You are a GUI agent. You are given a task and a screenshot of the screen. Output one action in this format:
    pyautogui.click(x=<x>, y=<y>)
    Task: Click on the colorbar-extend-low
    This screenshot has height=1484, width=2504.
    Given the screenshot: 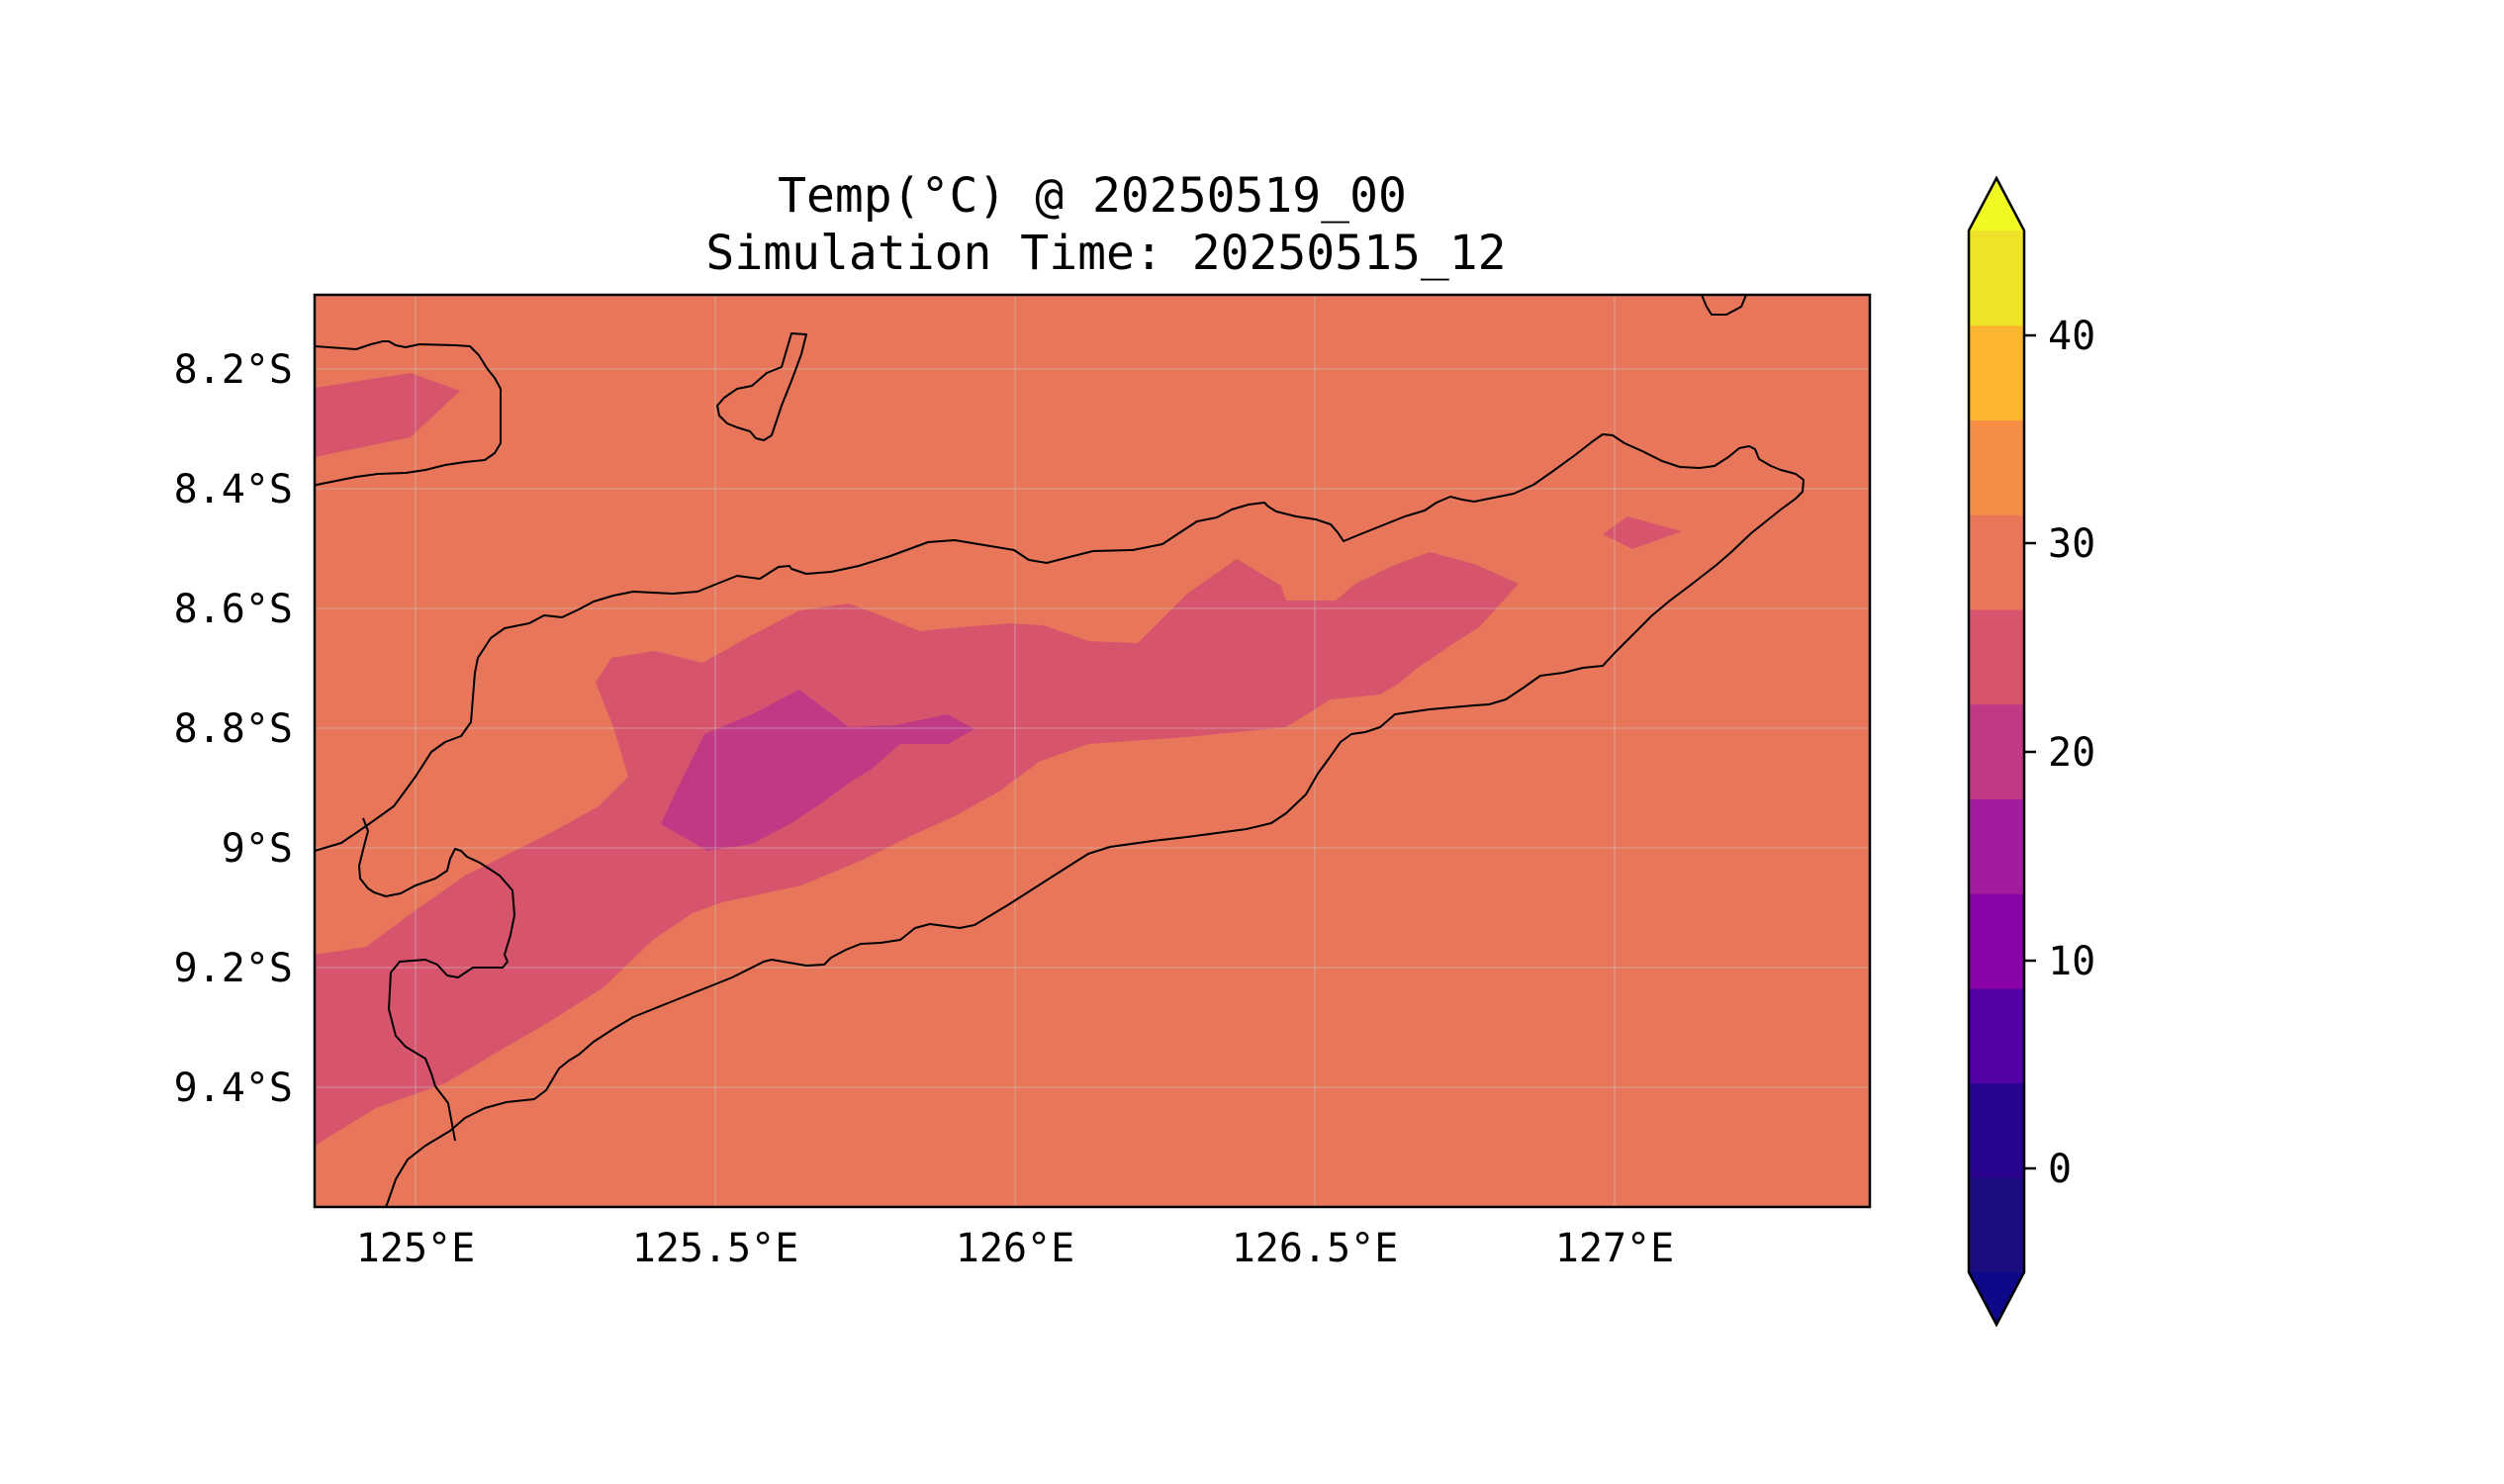 What is the action you would take?
    pyautogui.click(x=1996, y=1298)
    